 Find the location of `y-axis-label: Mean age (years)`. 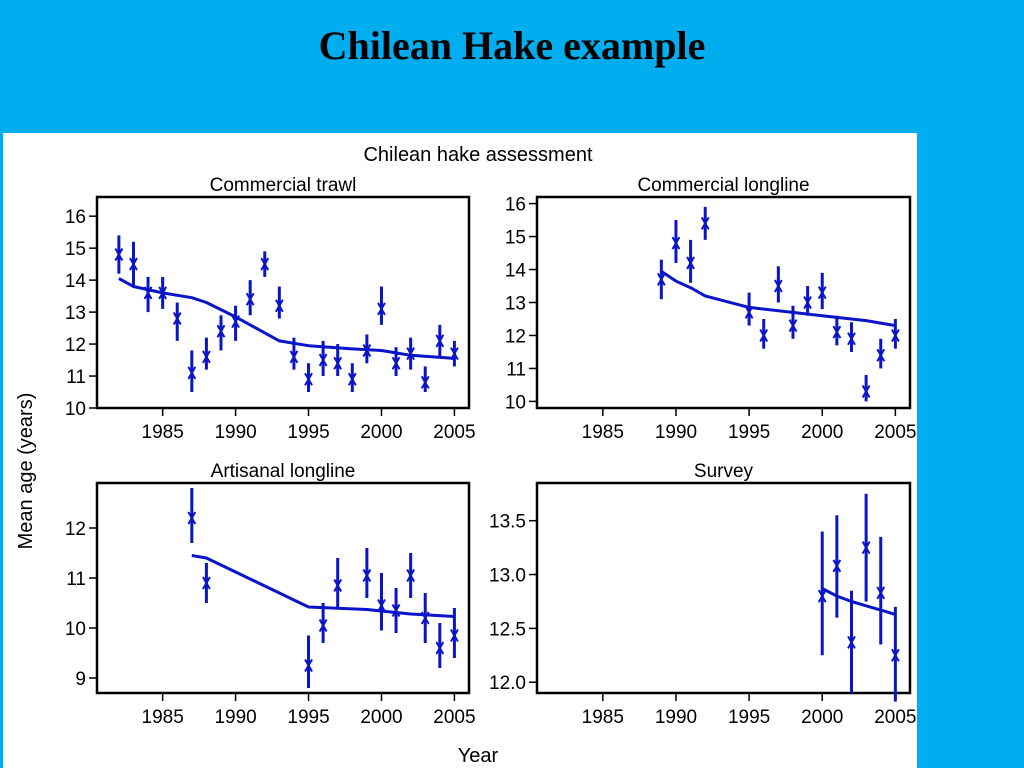

y-axis-label: Mean age (years) is located at coordinates (26, 471).